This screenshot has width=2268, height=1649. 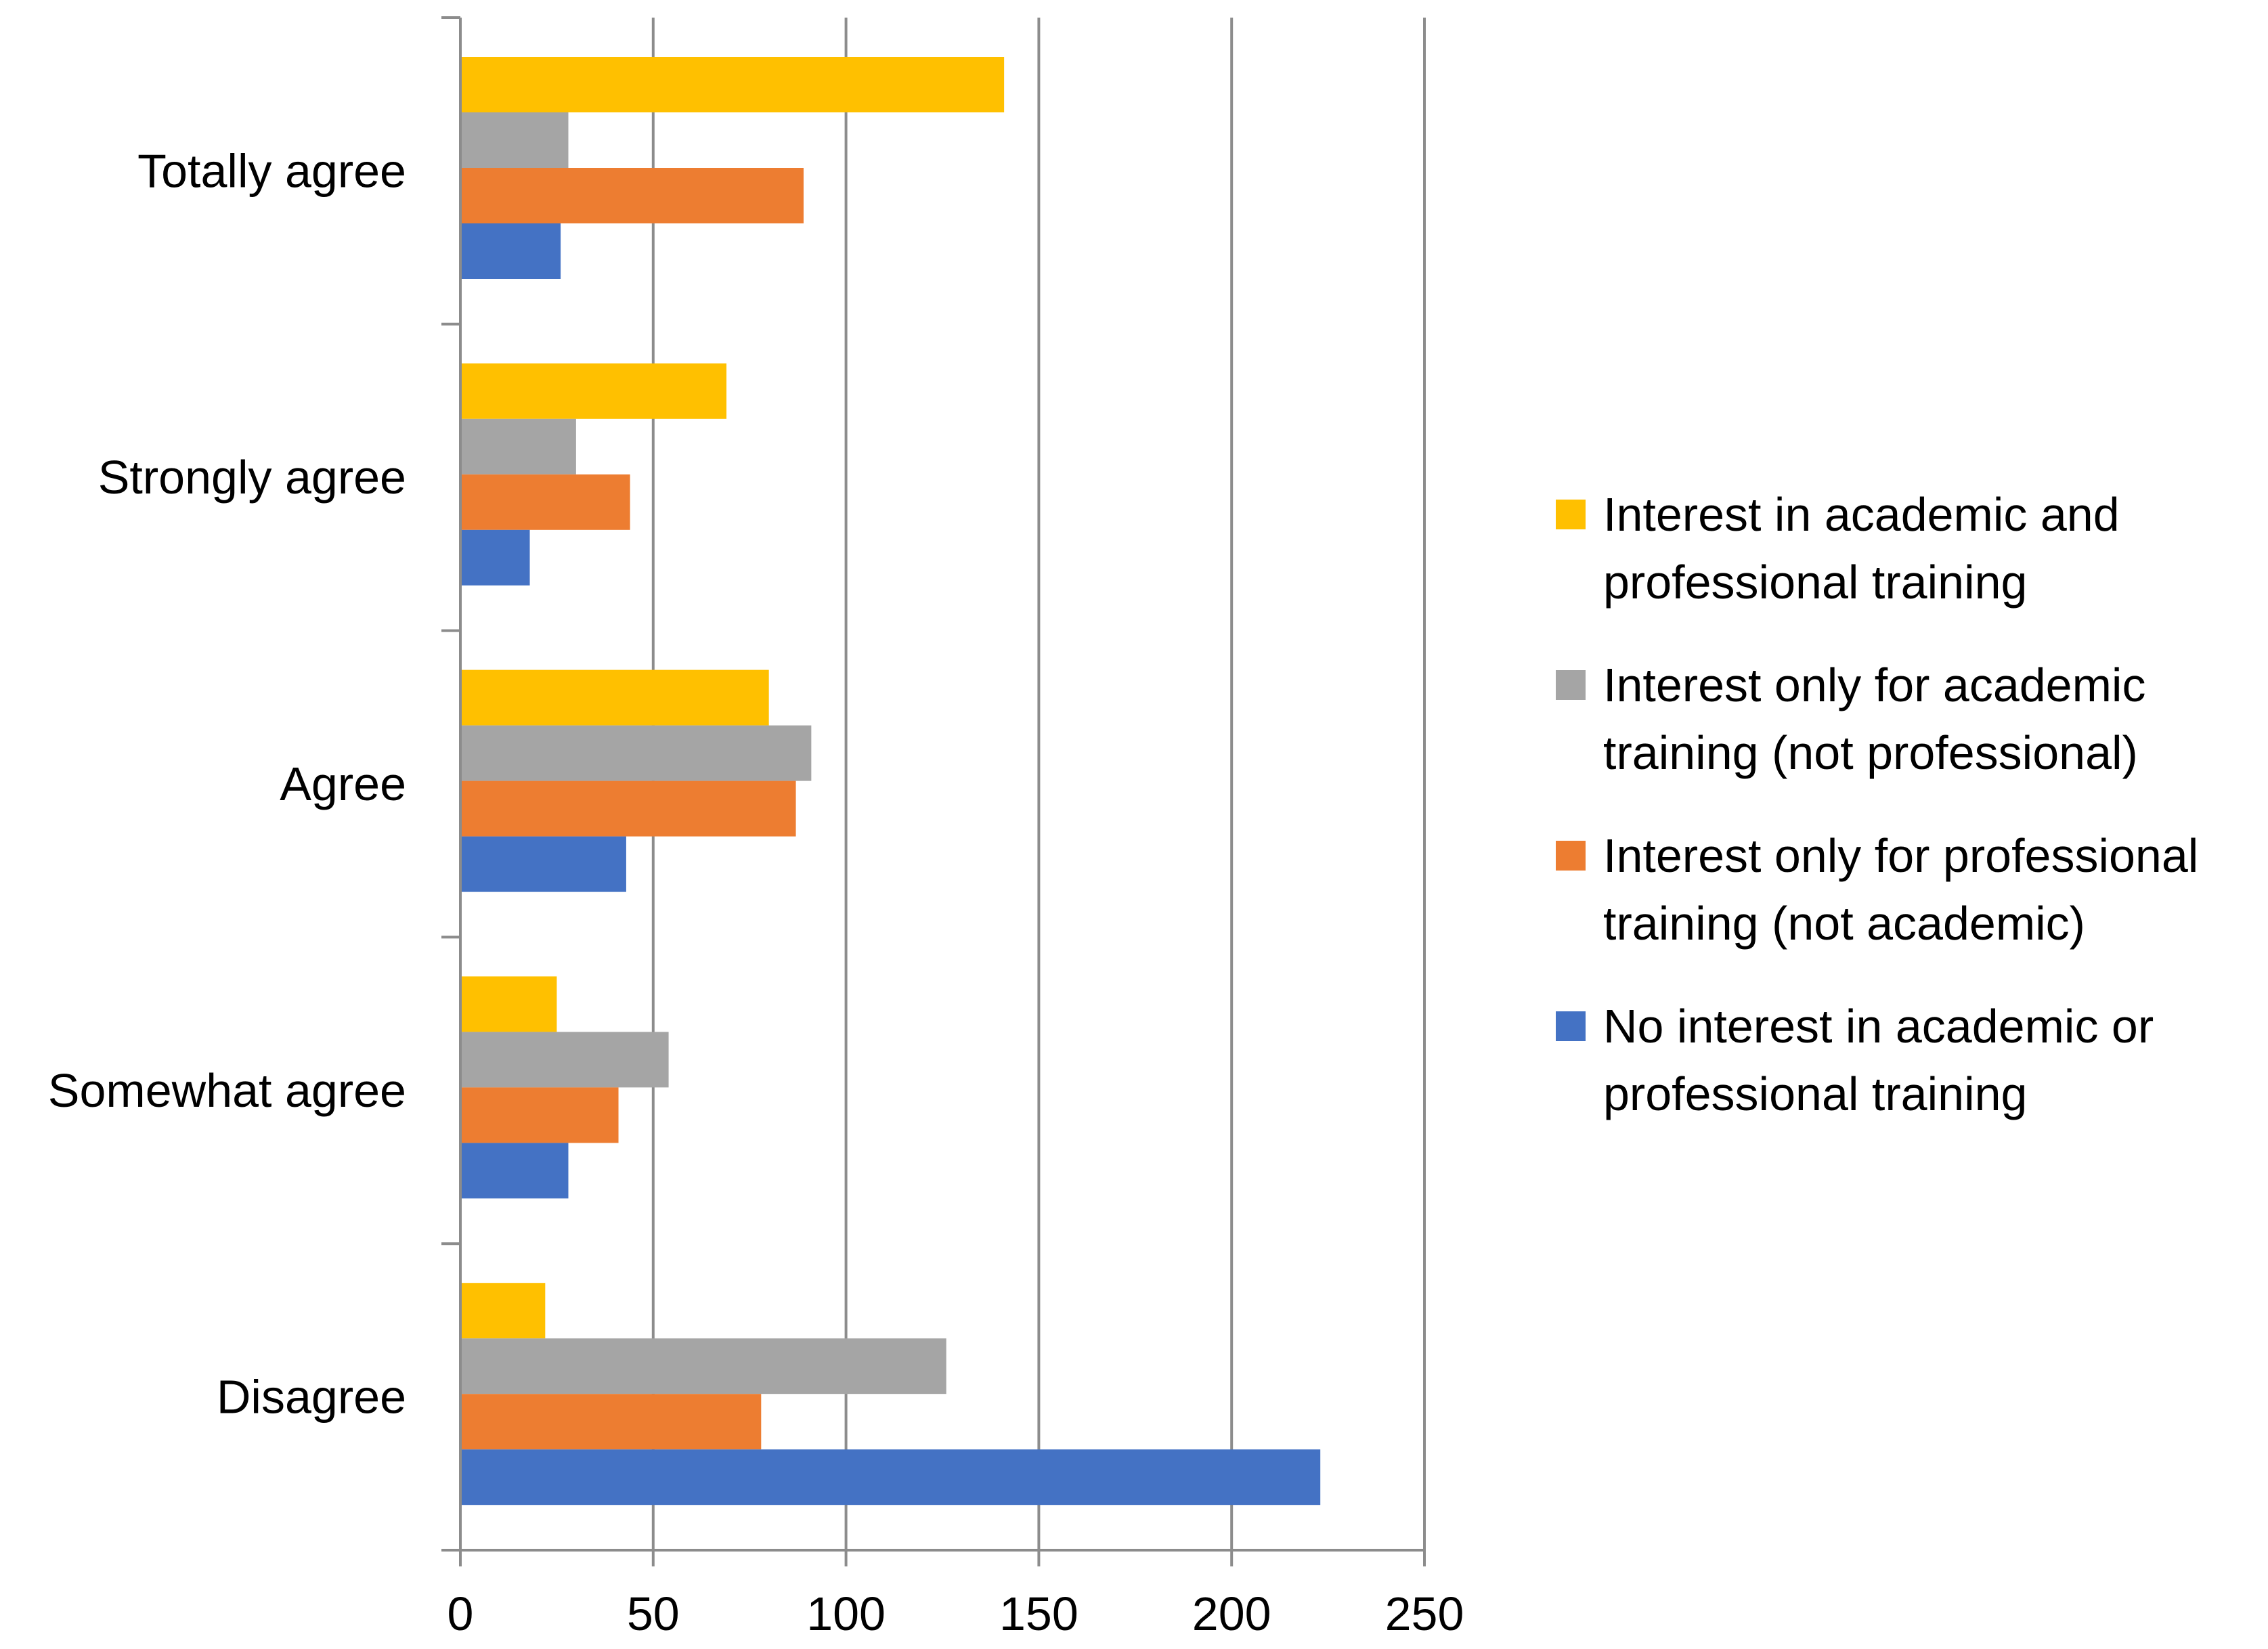 I want to click on x-tick-label: 0, so click(x=461, y=1613).